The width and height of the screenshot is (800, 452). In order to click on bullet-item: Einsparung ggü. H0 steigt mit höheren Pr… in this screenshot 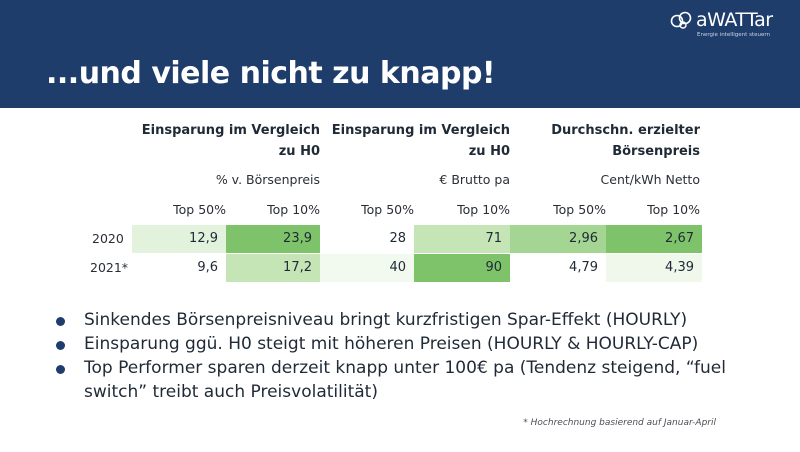, I will do `click(402, 344)`.